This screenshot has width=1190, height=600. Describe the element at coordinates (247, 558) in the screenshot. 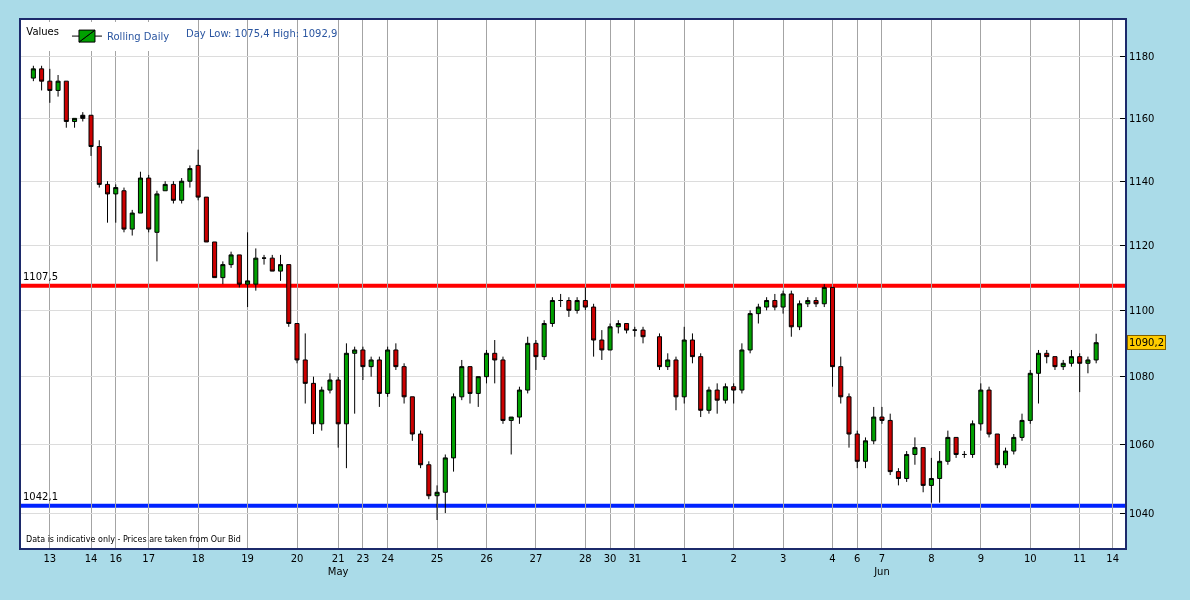

I see `x-tick-label: 19` at that location.